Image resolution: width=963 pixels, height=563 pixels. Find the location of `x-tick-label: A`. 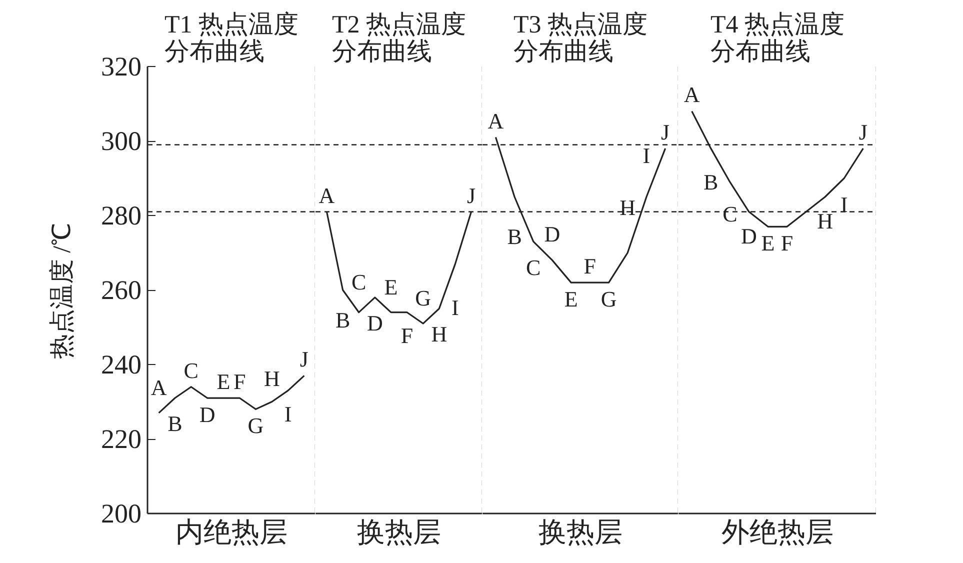

x-tick-label: A is located at coordinates (158, 387).